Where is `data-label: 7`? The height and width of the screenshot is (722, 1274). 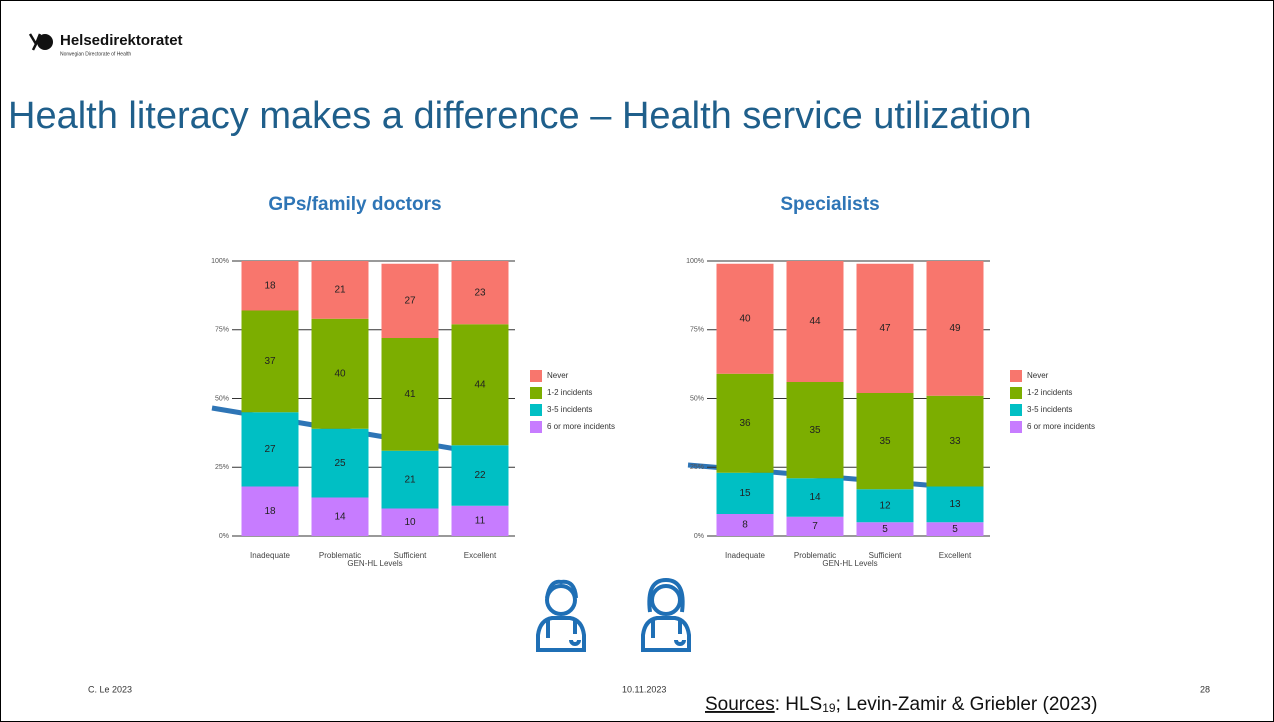 data-label: 7 is located at coordinates (815, 526).